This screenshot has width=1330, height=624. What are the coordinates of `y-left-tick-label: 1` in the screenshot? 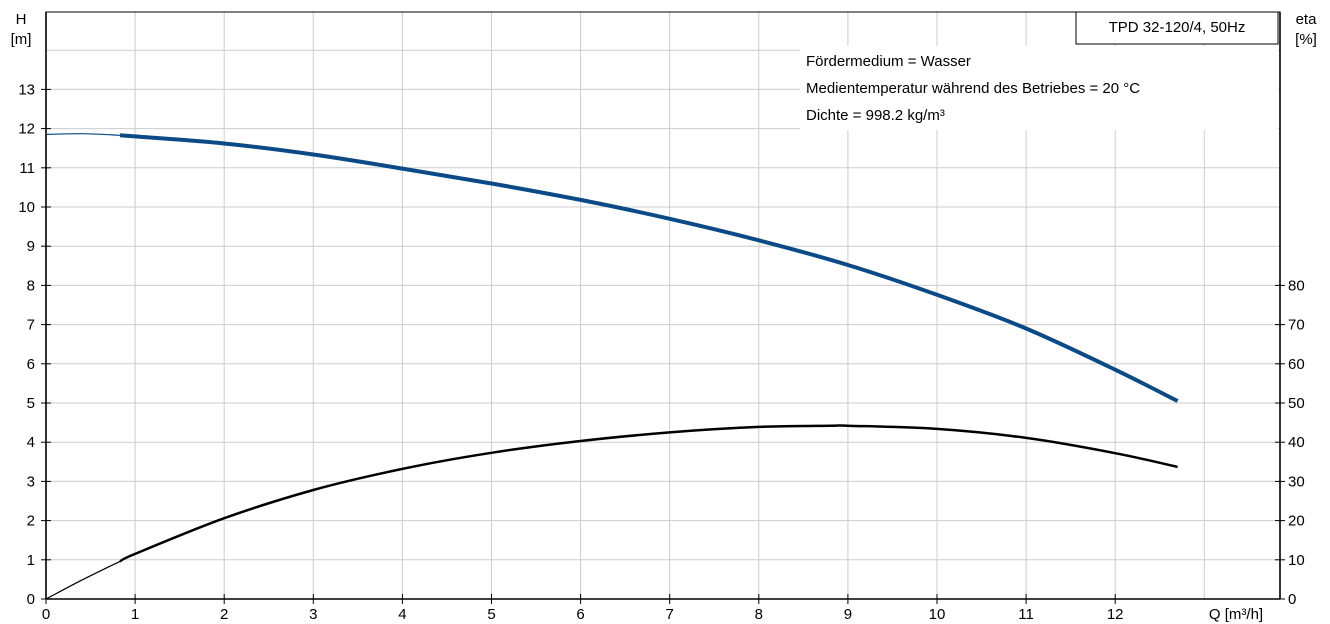 It's located at (31, 560).